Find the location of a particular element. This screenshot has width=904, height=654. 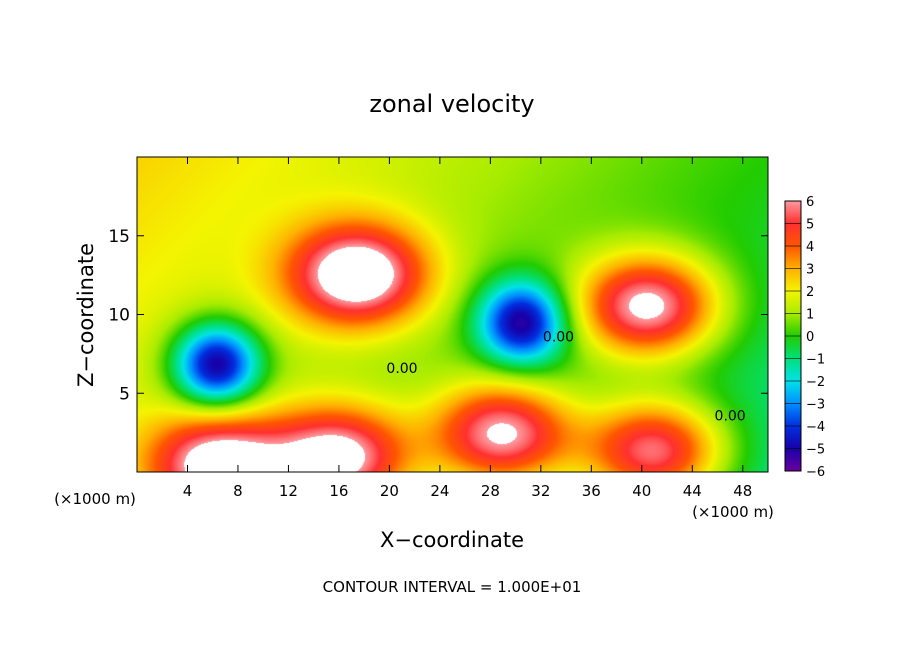

x-tick-label: 4 is located at coordinates (188, 491).